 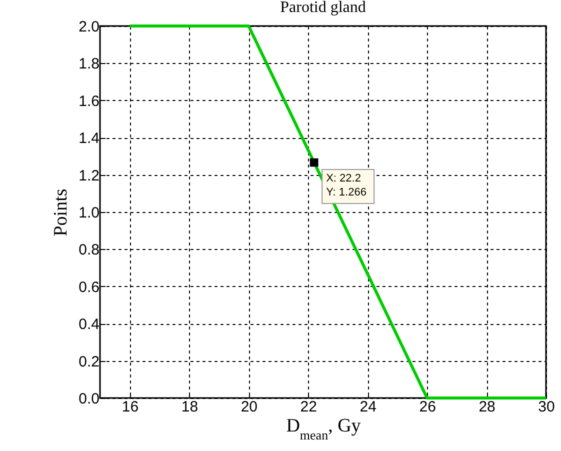 What do you see at coordinates (368, 407) in the screenshot?
I see `x-tick-label: 24` at bounding box center [368, 407].